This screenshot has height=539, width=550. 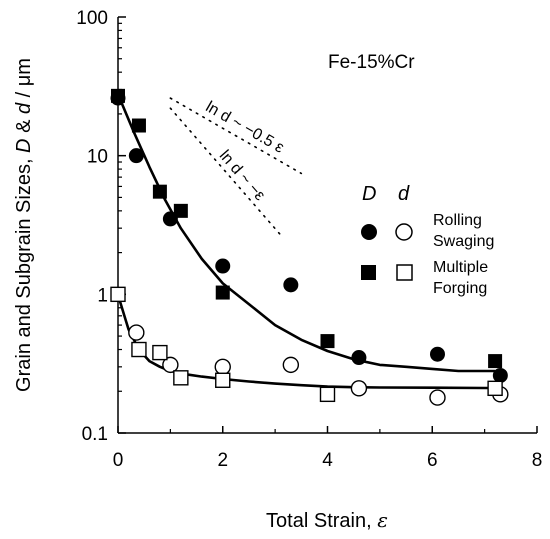 I want to click on legend-entry-2-line1: Multiple, so click(x=460, y=267).